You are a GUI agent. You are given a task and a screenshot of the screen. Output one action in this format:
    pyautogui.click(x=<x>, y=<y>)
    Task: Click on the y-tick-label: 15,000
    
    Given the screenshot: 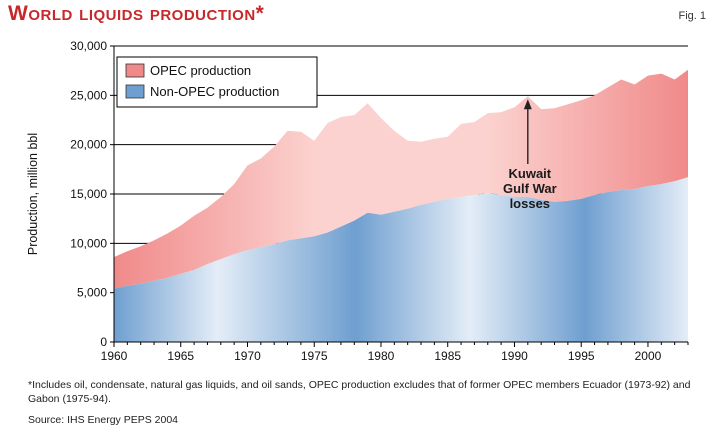 What is the action you would take?
    pyautogui.click(x=88, y=194)
    